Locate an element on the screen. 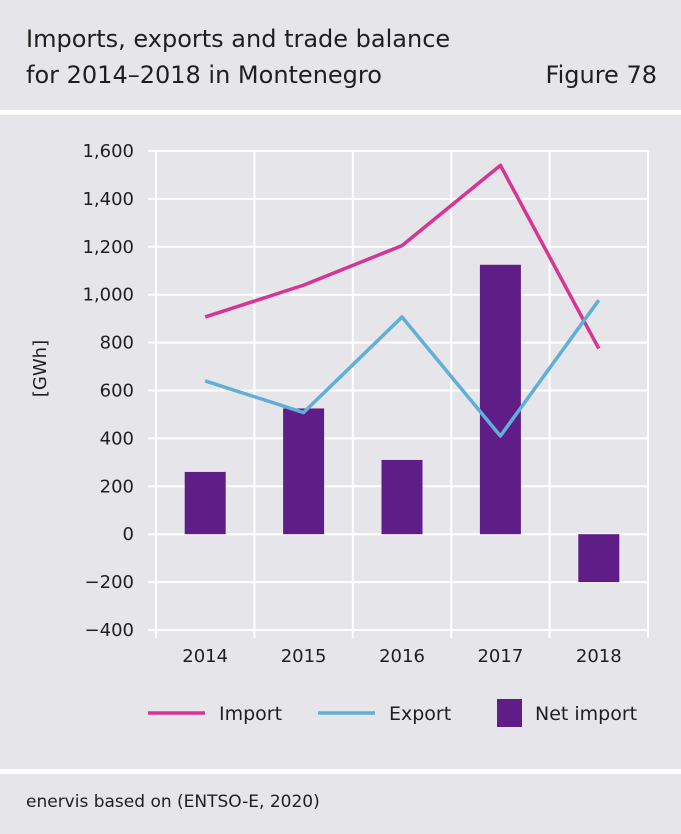 The height and width of the screenshot is (834, 681). net-import-bar-2014 is located at coordinates (205, 503).